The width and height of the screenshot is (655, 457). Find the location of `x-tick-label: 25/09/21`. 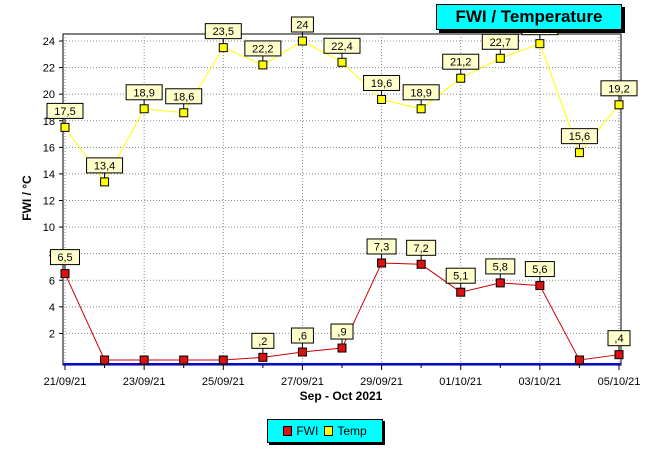

x-tick-label: 25/09/21 is located at coordinates (223, 382).